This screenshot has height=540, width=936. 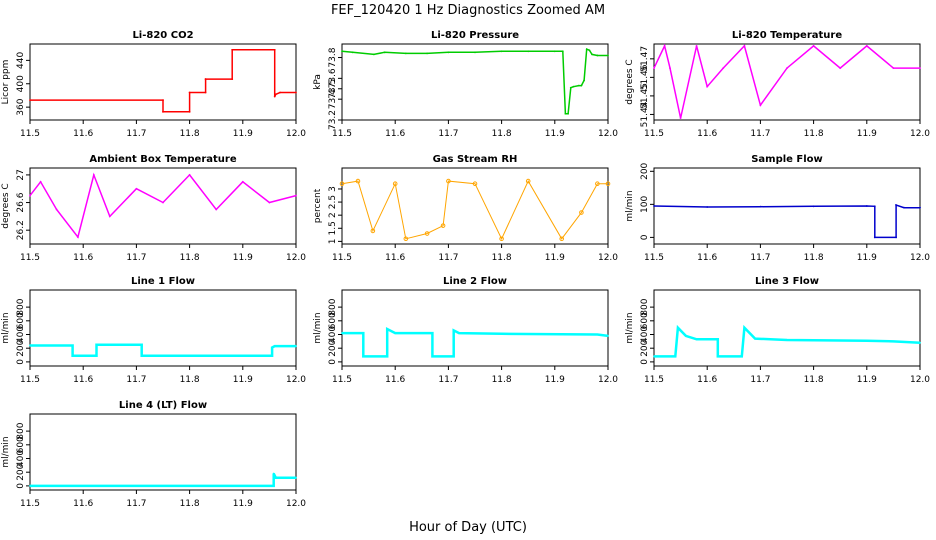 I want to click on y-tick-label: 360, so click(x=21, y=106).